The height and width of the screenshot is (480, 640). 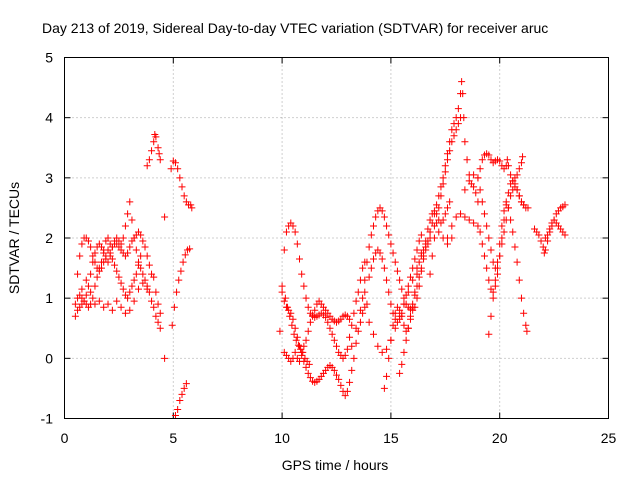 What do you see at coordinates (109, 278) in the screenshot?
I see `series-s3` at bounding box center [109, 278].